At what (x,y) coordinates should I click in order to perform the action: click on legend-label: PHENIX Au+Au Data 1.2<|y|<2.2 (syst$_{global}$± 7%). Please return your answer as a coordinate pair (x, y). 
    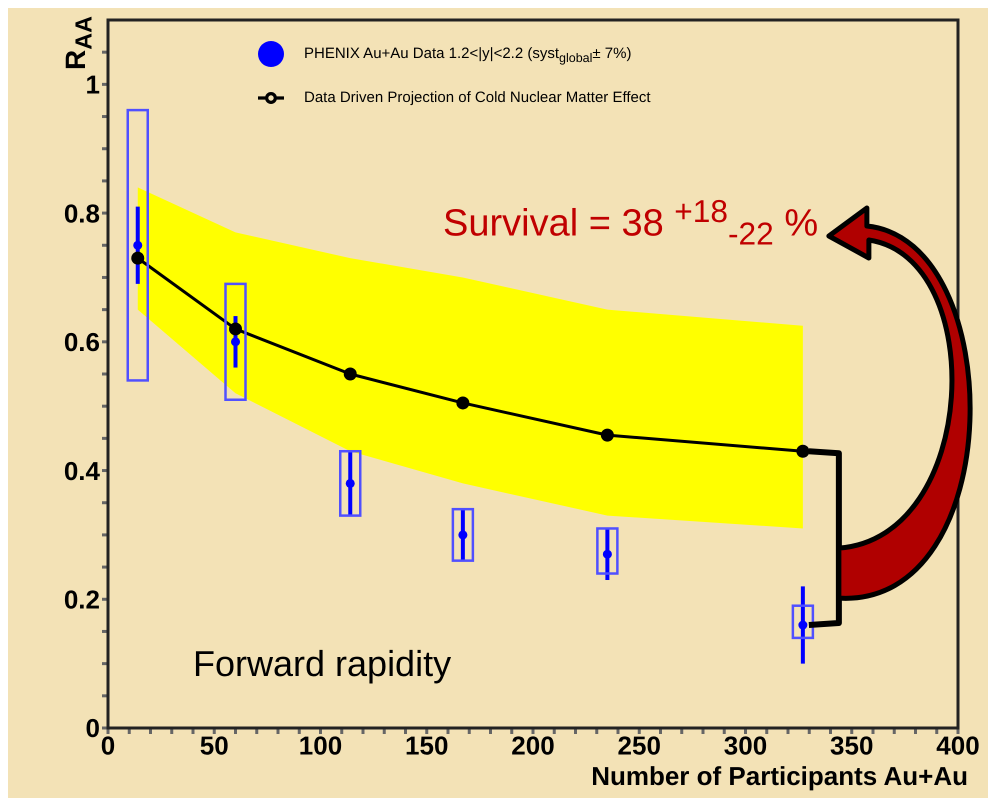
    Looking at the image, I should click on (468, 55).